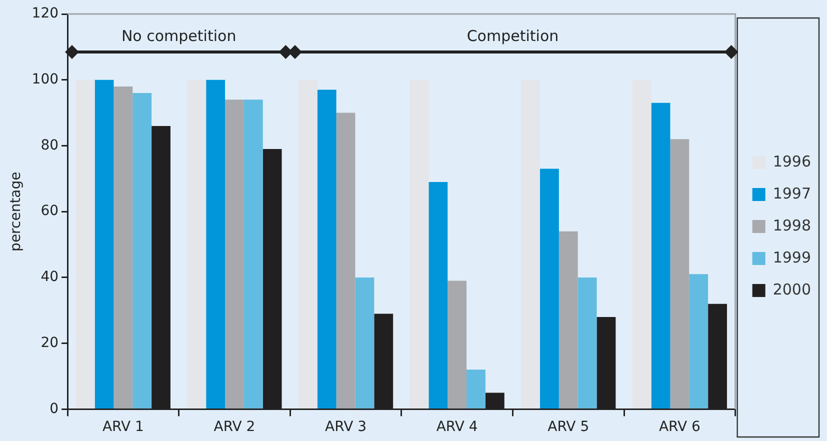 Image resolution: width=827 pixels, height=441 pixels. I want to click on y-axis-title: percentage, so click(16, 212).